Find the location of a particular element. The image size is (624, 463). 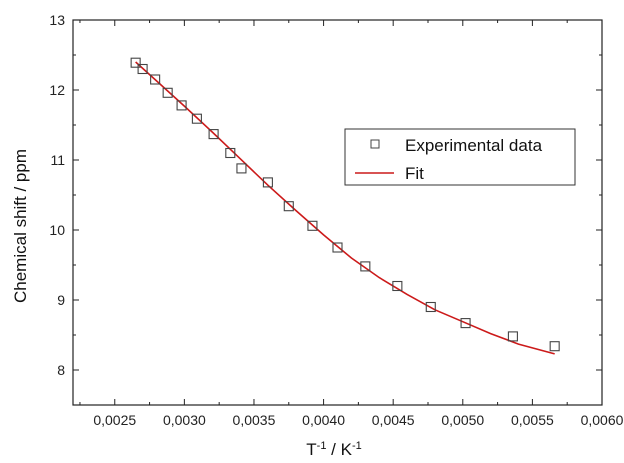

x-axis-title: T-1 / K-1 is located at coordinates (333, 449).